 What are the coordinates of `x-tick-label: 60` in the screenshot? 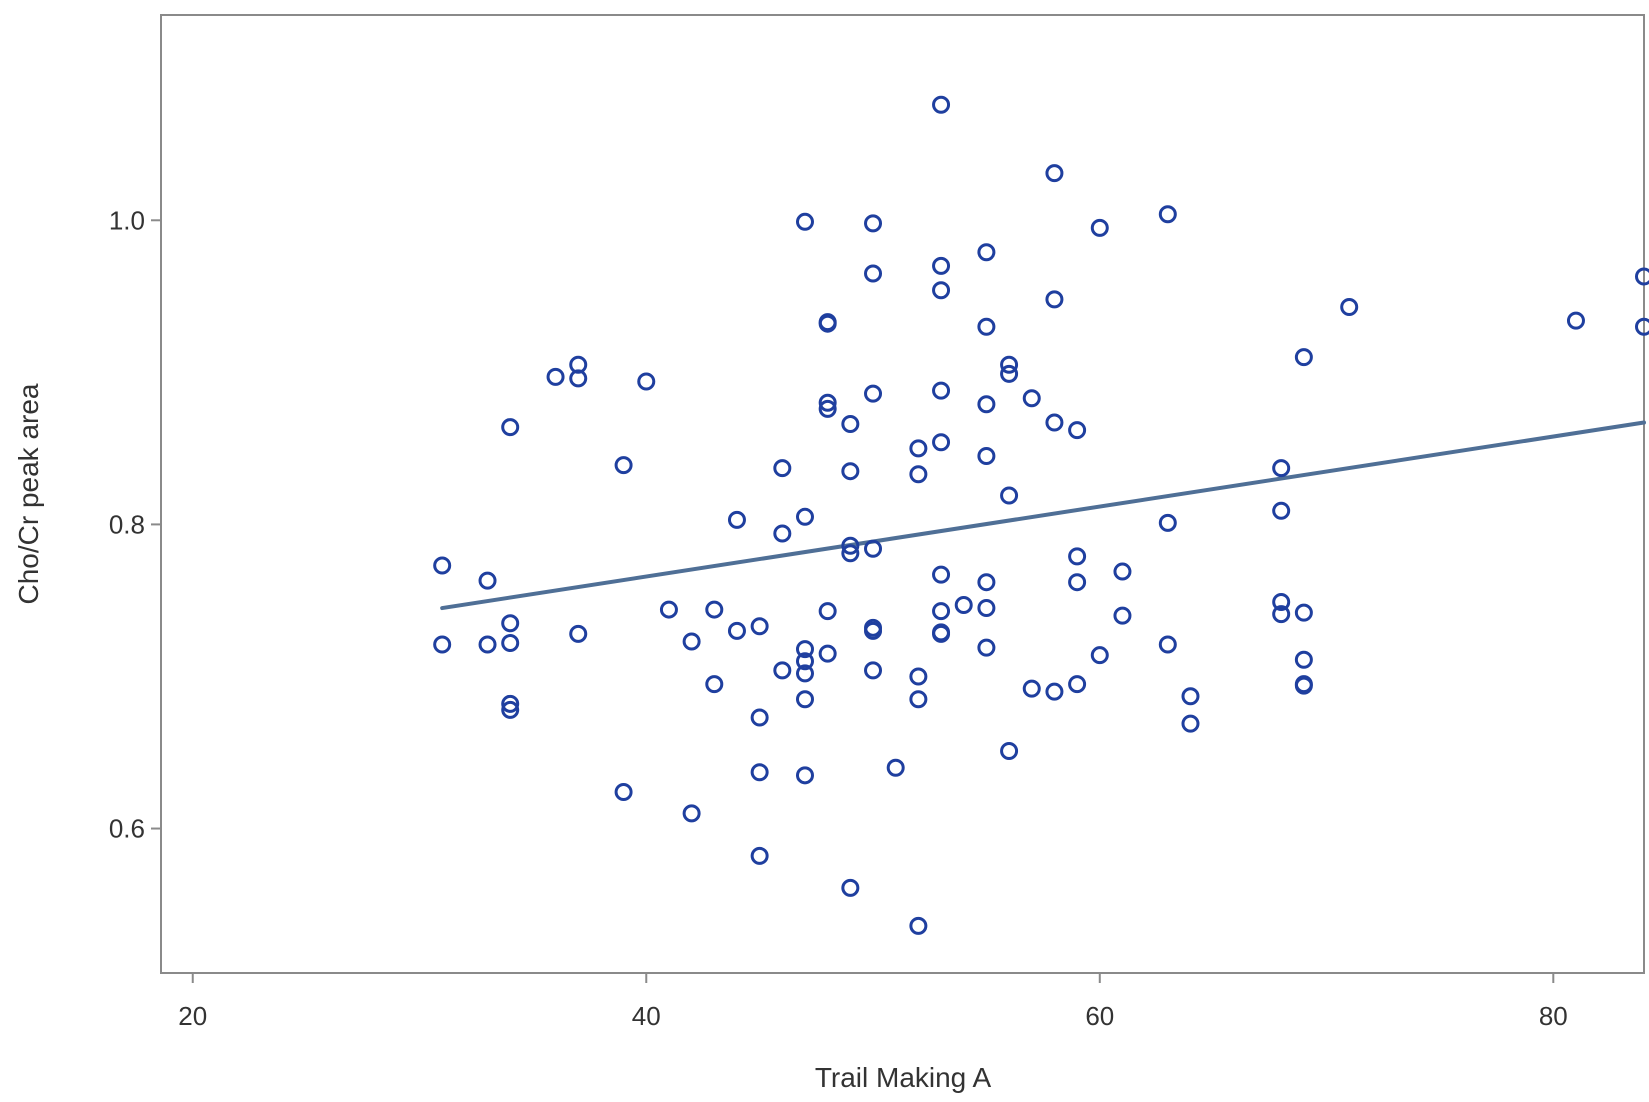 It's located at (1099, 1016).